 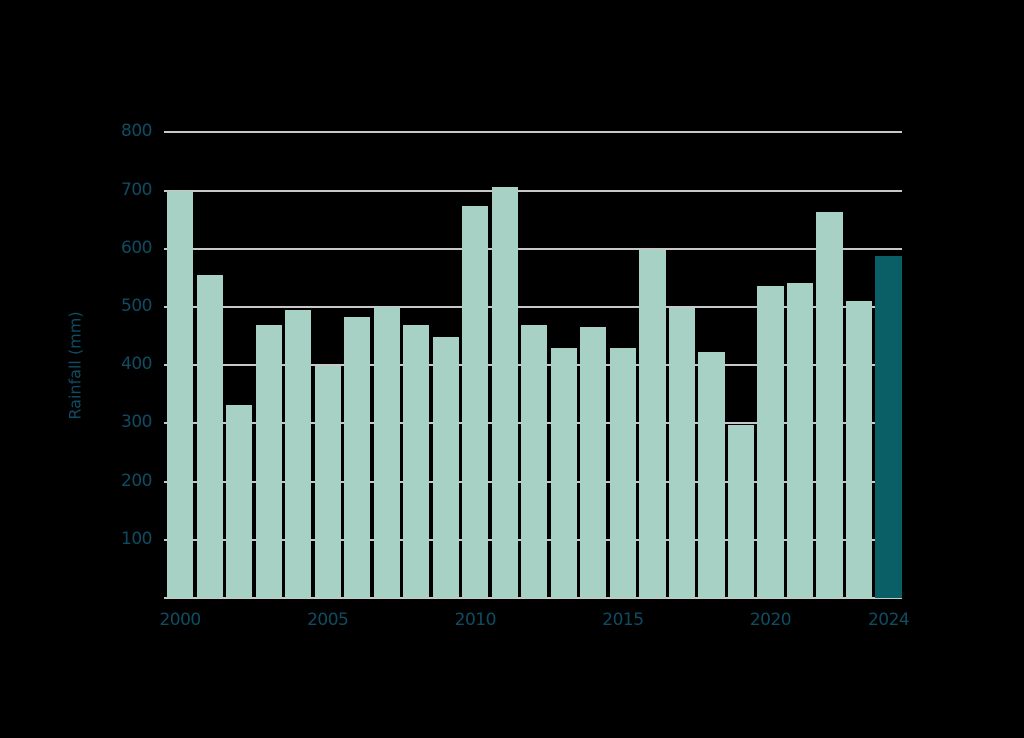 What do you see at coordinates (800, 440) in the screenshot?
I see `bar-2021` at bounding box center [800, 440].